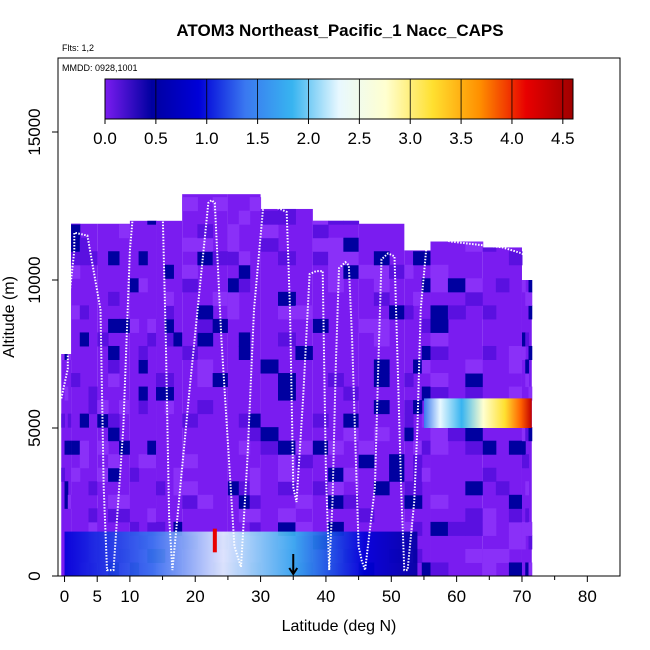 This screenshot has height=650, width=650. What do you see at coordinates (64, 596) in the screenshot?
I see `x-tick-label: 0` at bounding box center [64, 596].